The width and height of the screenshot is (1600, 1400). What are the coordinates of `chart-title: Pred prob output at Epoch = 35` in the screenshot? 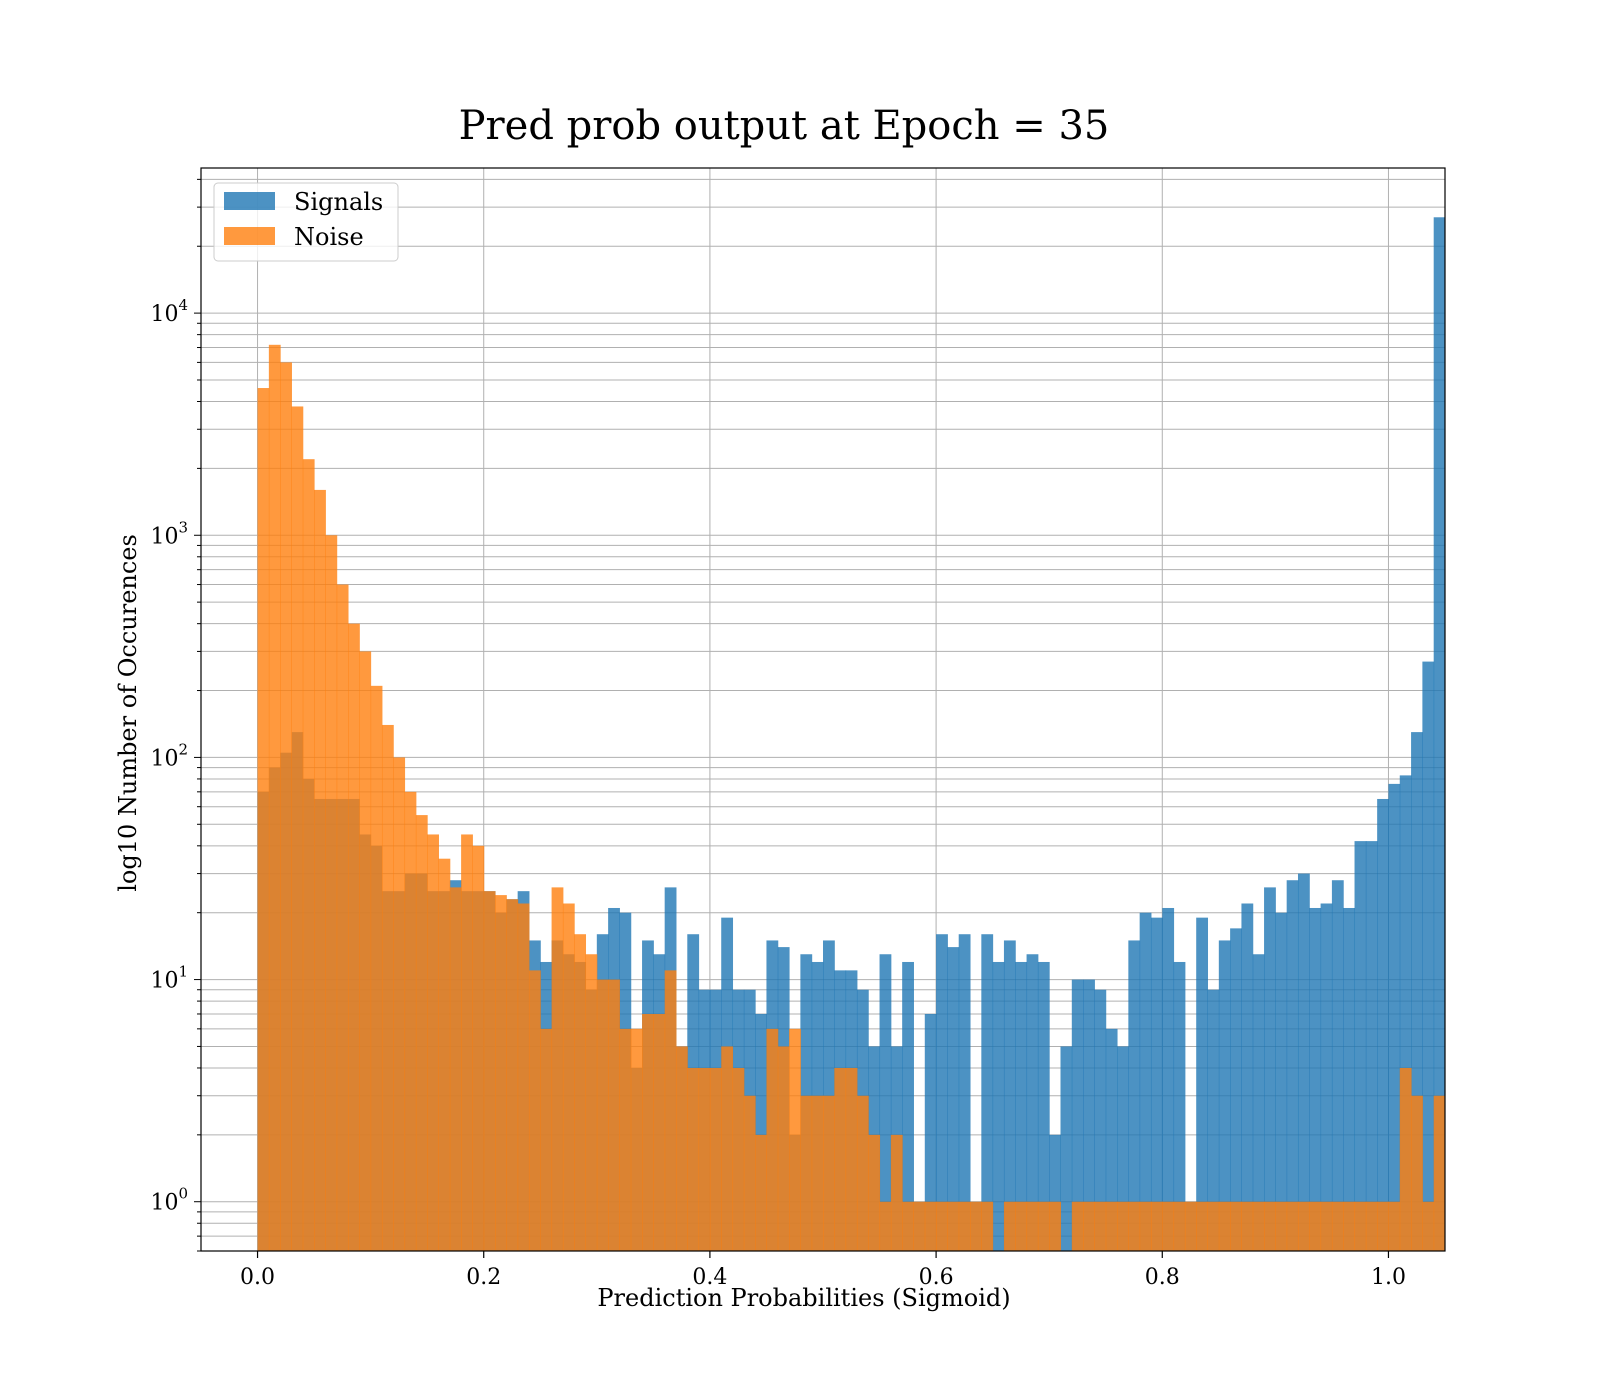 It's located at (784, 126).